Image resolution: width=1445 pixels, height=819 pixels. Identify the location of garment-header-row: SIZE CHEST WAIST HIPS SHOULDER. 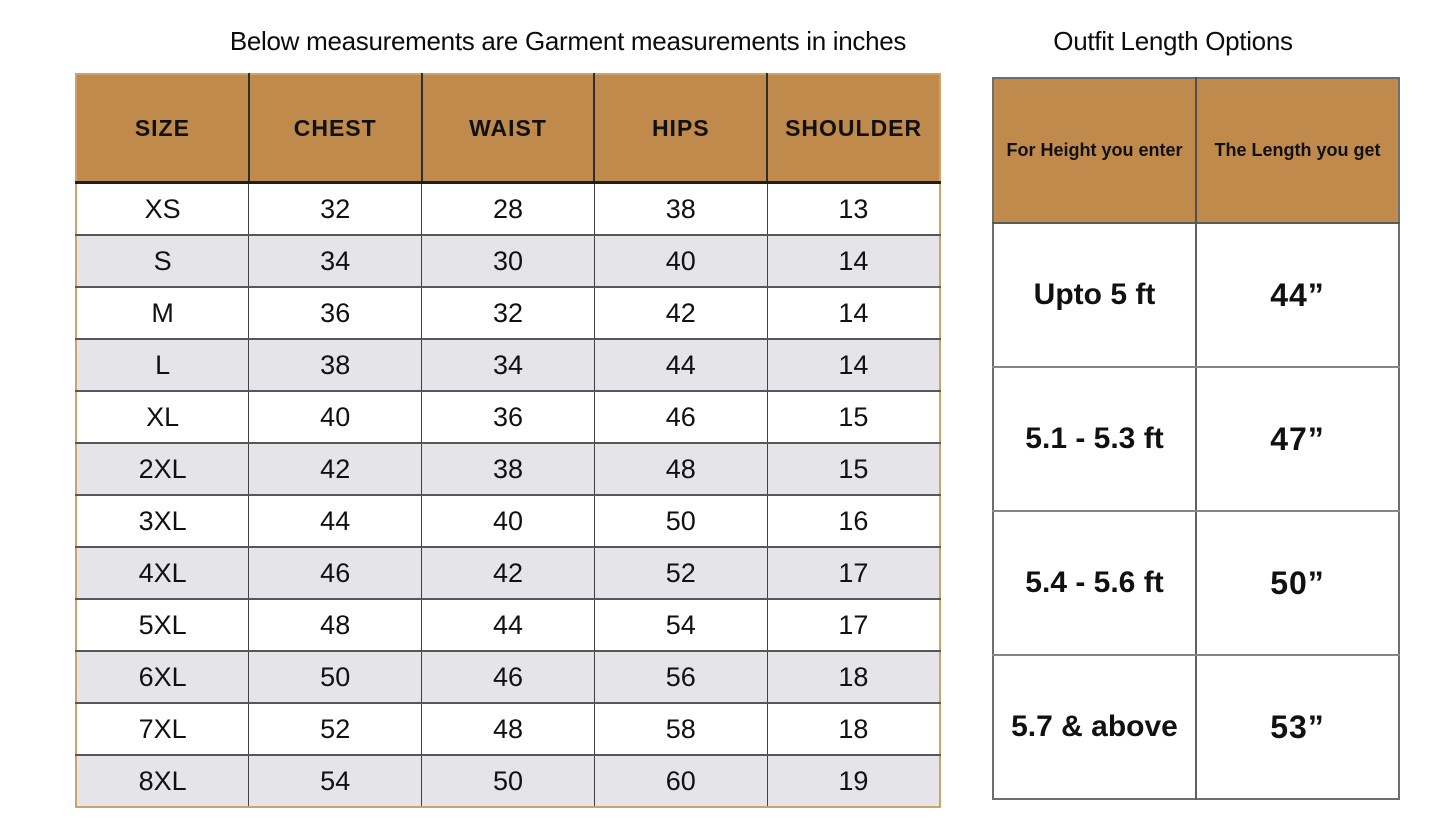
(508, 129).